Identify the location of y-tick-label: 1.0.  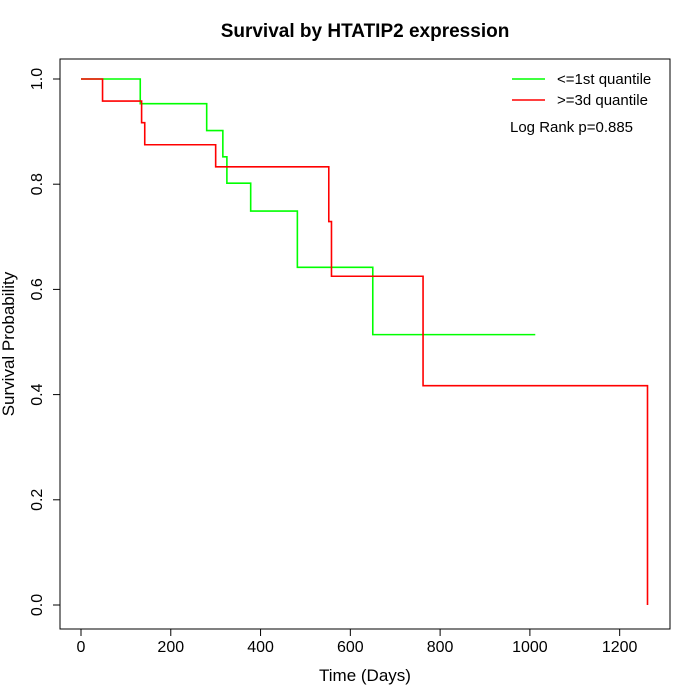
(37, 79).